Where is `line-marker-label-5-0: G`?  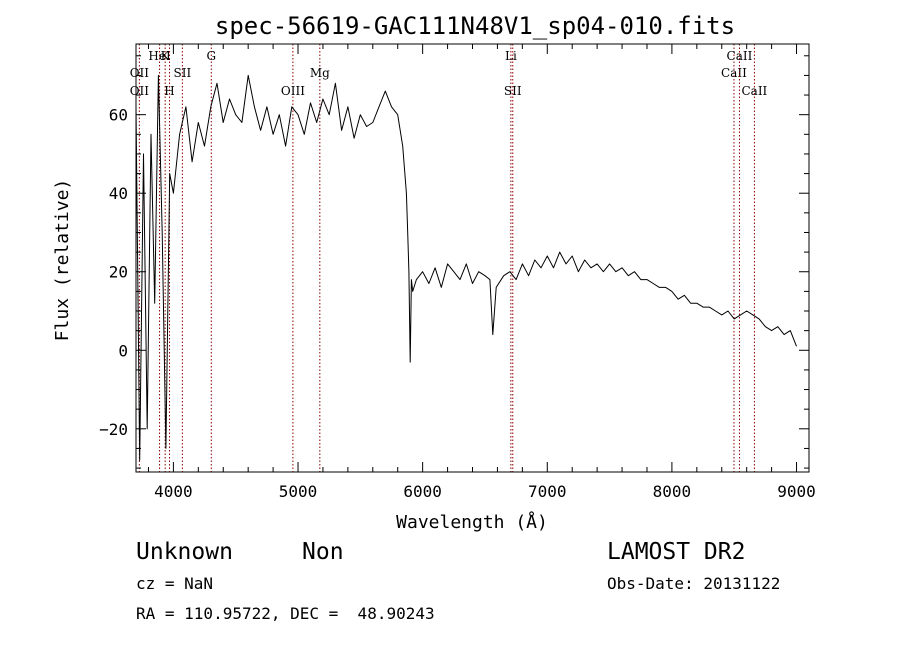
line-marker-label-5-0: G is located at coordinates (211, 56).